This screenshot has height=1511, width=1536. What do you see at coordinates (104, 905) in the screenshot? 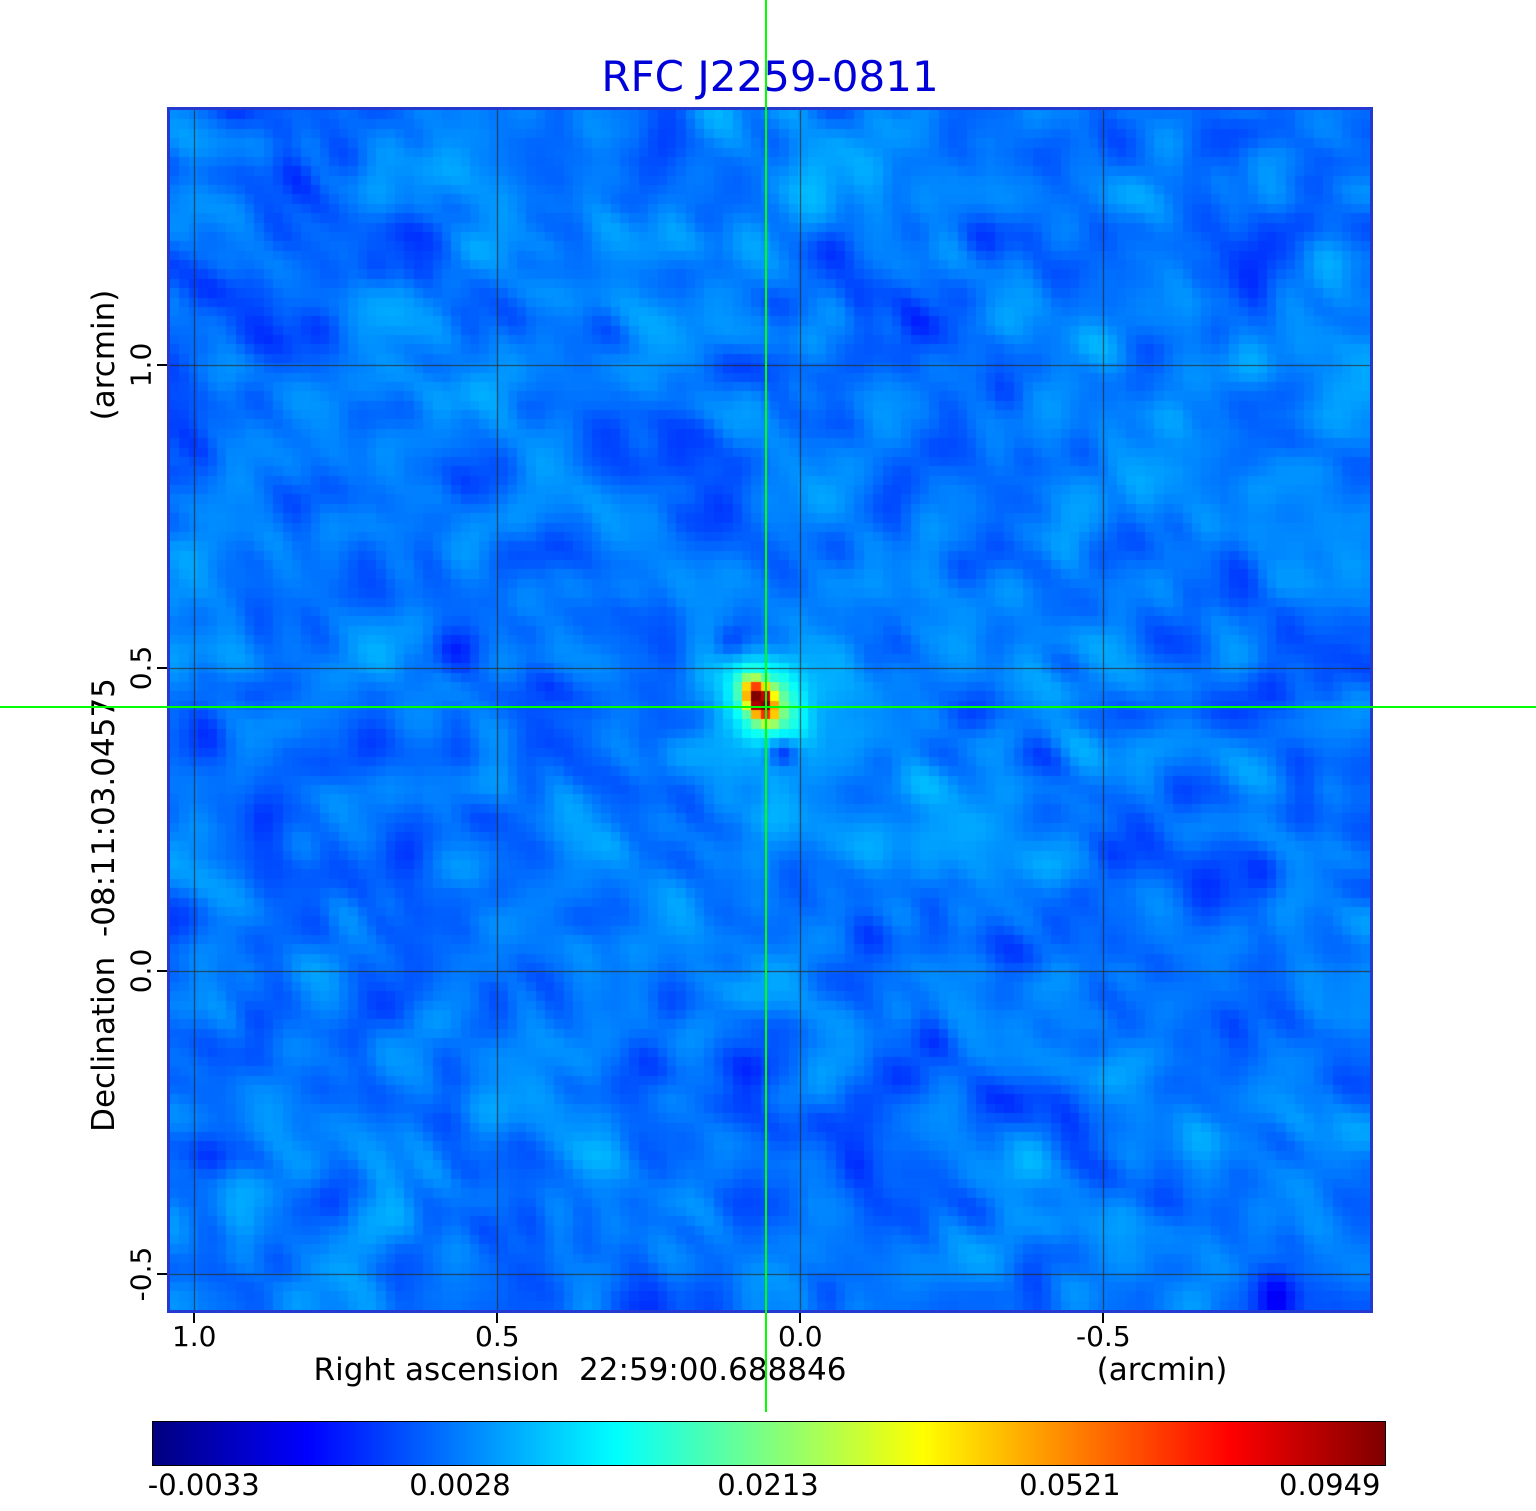
I see `y-axis-label: Declination -08:11:03.04575` at bounding box center [104, 905].